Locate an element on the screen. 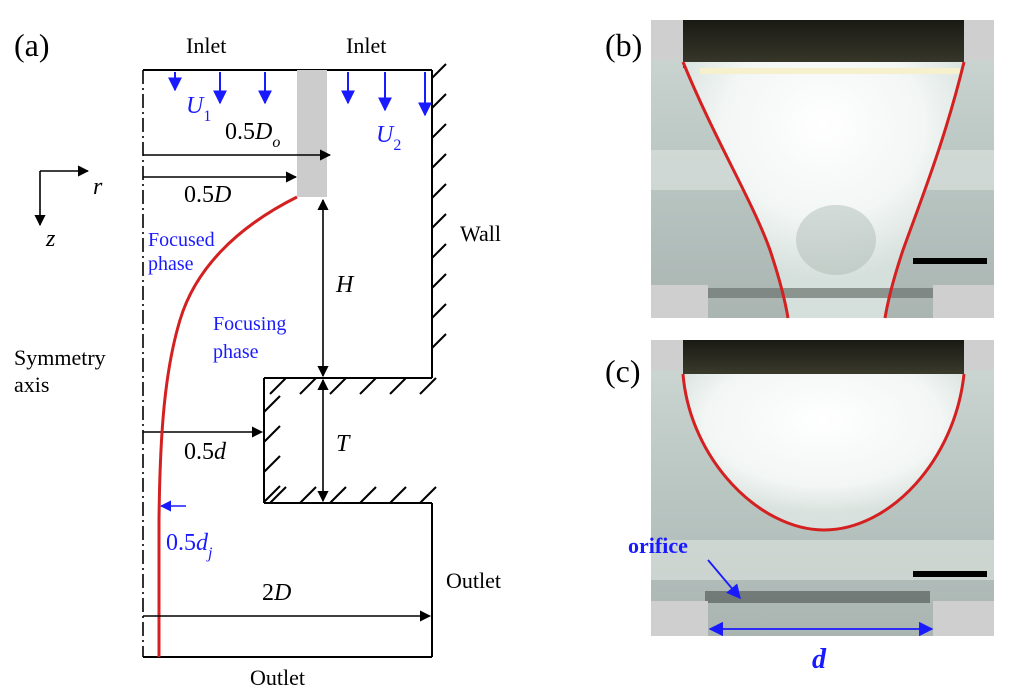 Image resolution: width=1010 pixels, height=695 pixels. jet-half-label: 0.5dj is located at coordinates (189, 546).